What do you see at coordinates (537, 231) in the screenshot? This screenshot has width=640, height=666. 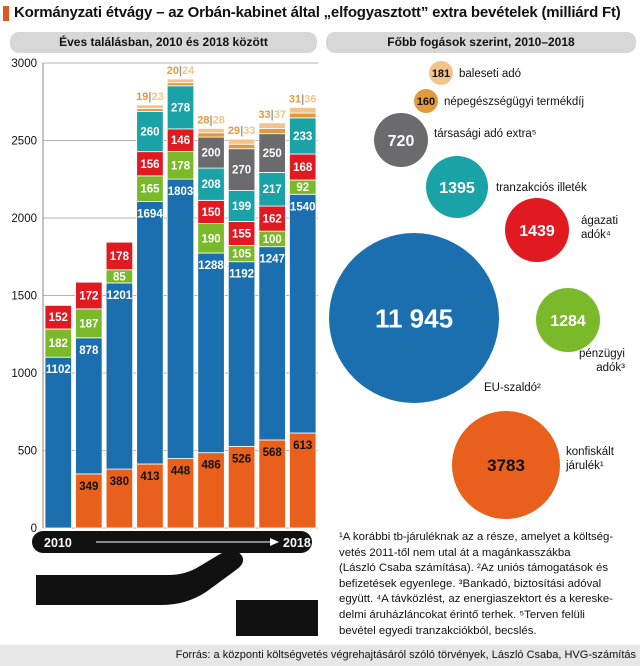 I see `bubble-value: 1439` at bounding box center [537, 231].